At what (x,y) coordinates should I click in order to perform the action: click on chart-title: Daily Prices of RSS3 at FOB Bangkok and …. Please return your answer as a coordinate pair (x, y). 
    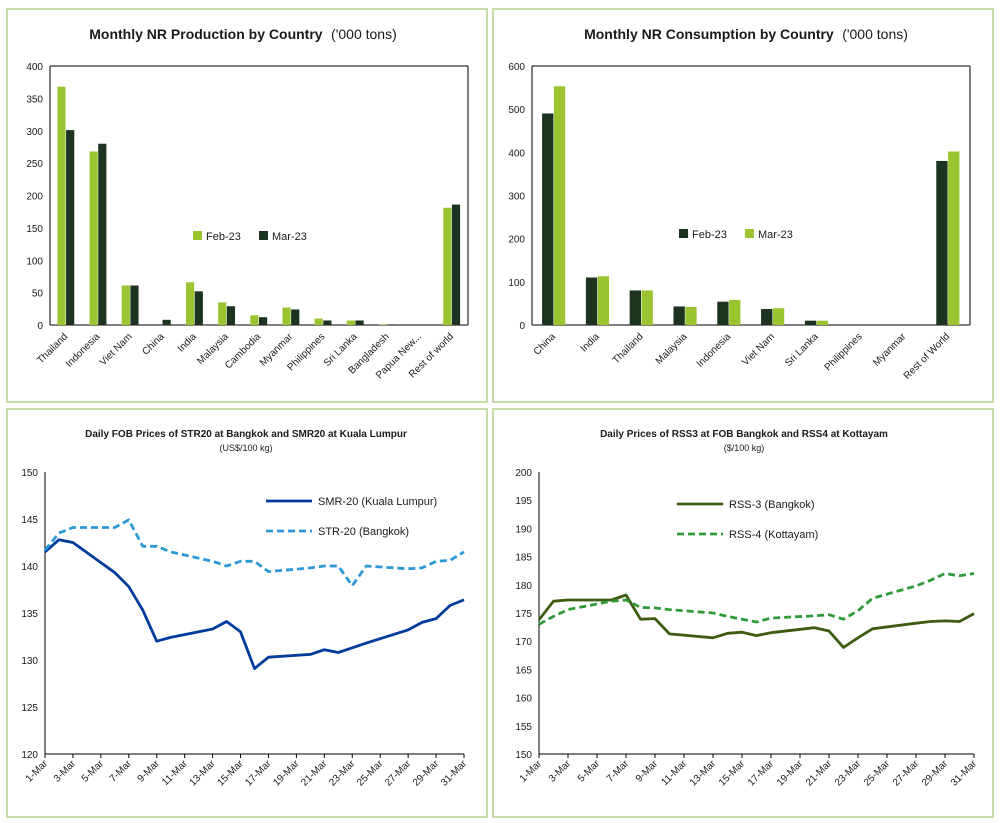
    Looking at the image, I should click on (744, 434).